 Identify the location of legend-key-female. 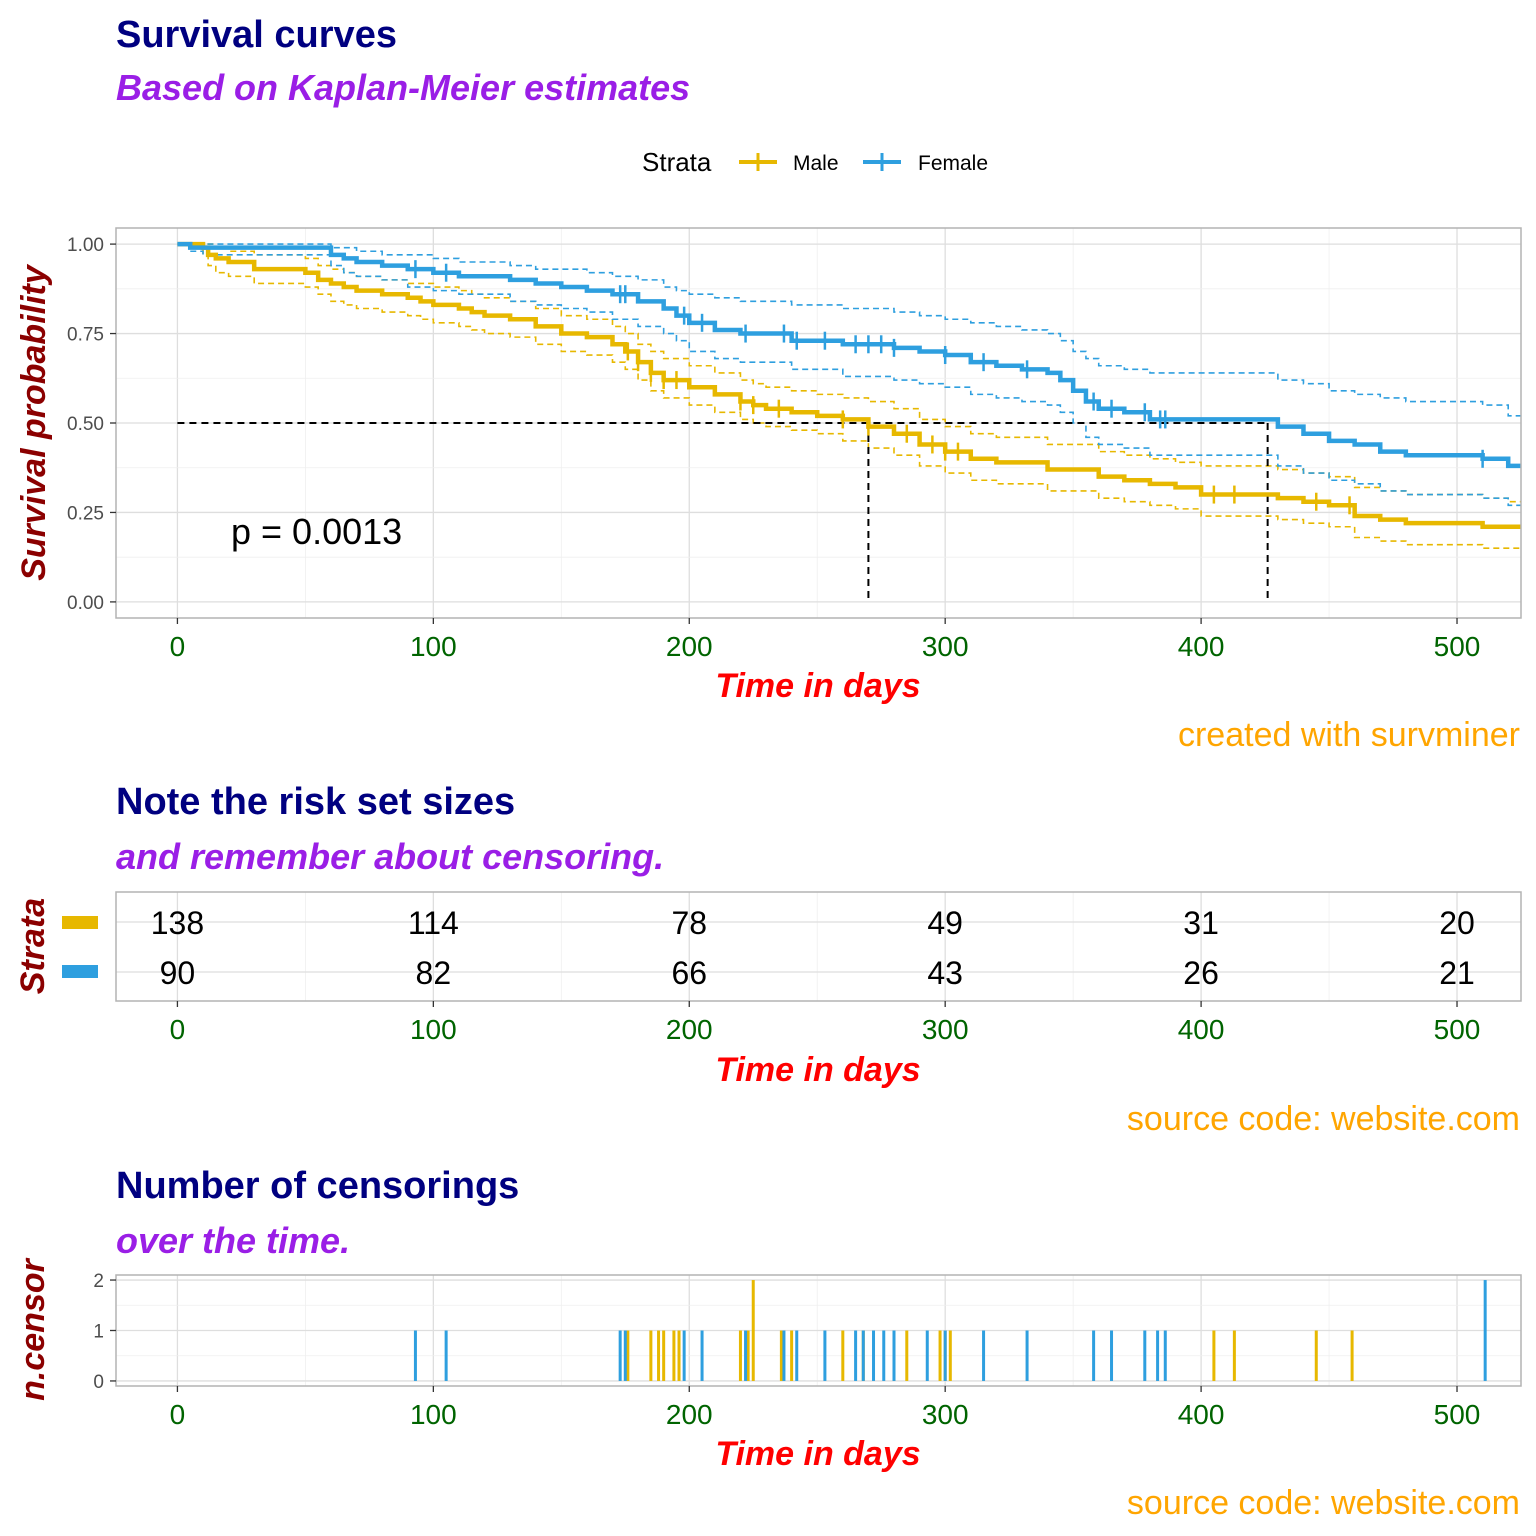
(882, 162).